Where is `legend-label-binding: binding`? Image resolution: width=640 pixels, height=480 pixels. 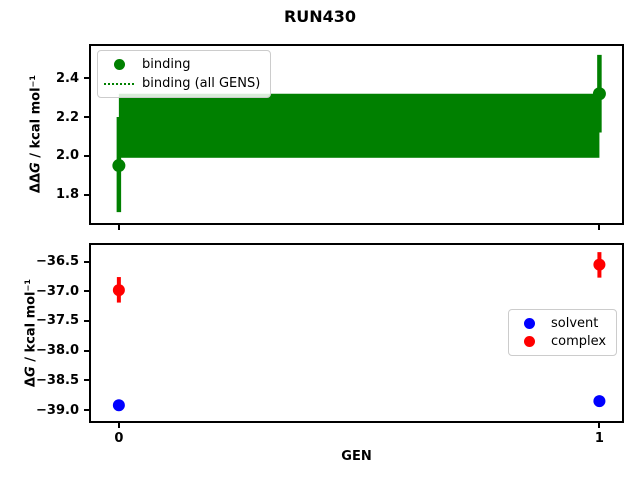
legend-label-binding: binding is located at coordinates (166, 64).